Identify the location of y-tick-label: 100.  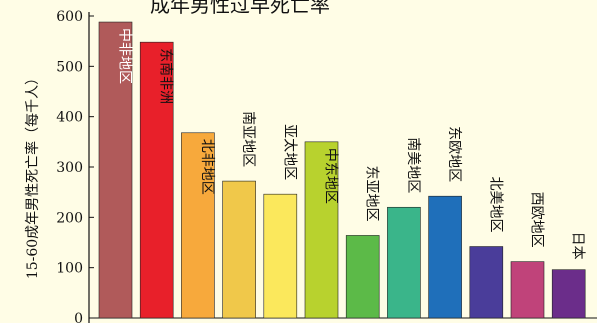
(69, 269).